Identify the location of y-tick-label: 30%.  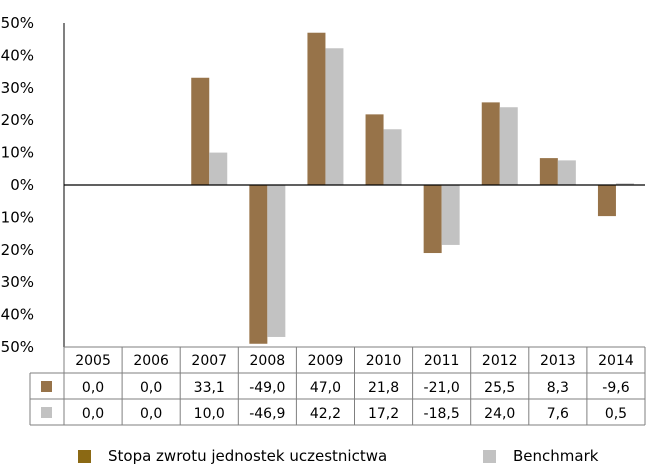
(17, 88).